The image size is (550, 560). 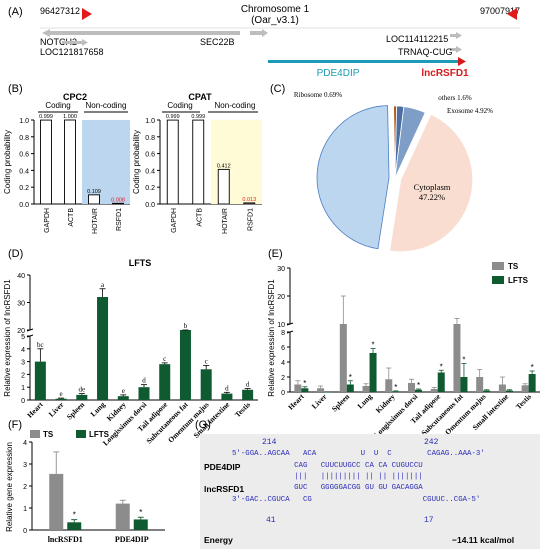 I want to click on loc114112215-arrow-icon, so click(x=459, y=35).